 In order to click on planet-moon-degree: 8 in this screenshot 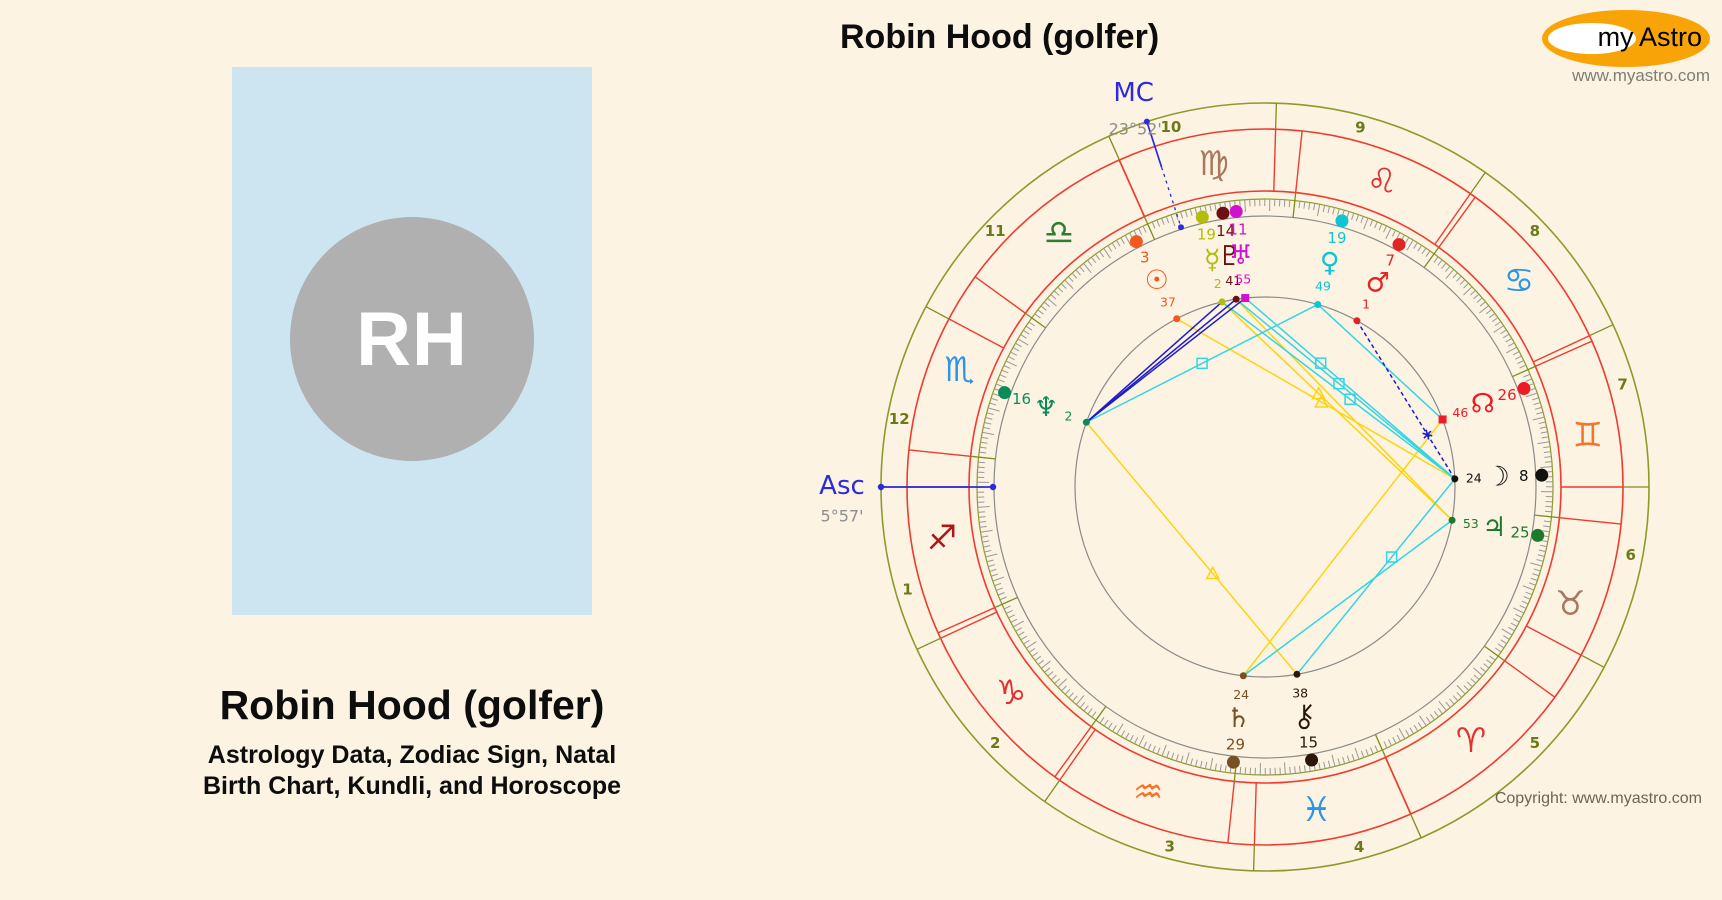, I will do `click(1524, 476)`.